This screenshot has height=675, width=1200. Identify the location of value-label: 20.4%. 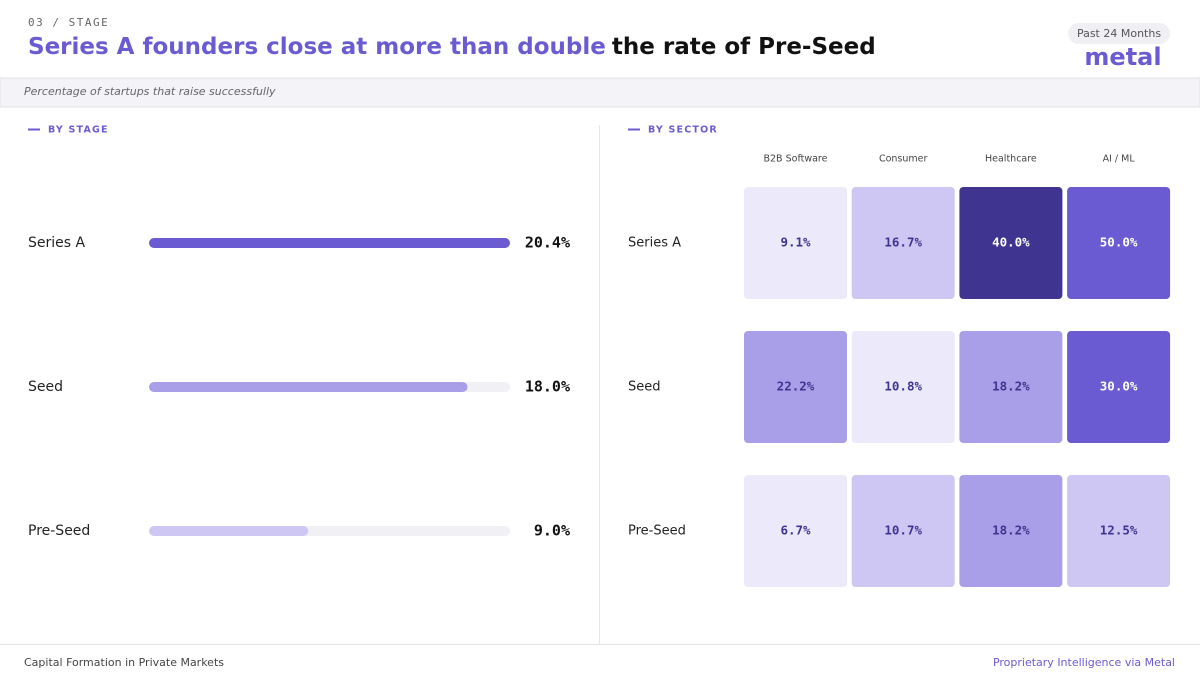
(547, 243).